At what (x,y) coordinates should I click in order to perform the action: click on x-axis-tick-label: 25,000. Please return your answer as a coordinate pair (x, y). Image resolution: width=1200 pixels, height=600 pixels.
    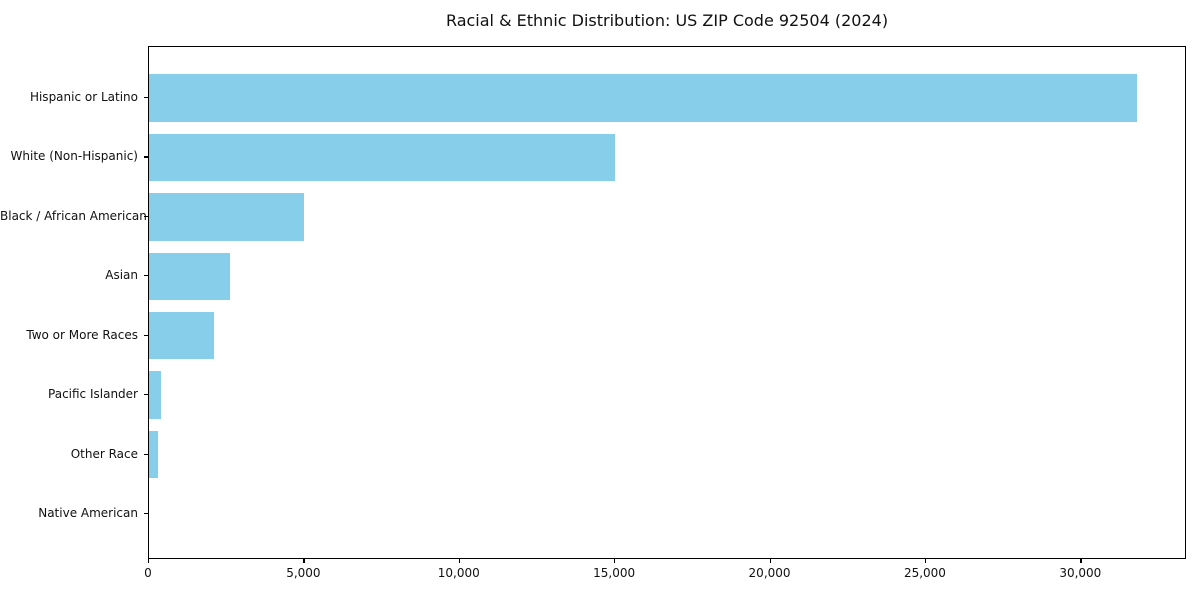
    Looking at the image, I should click on (924, 573).